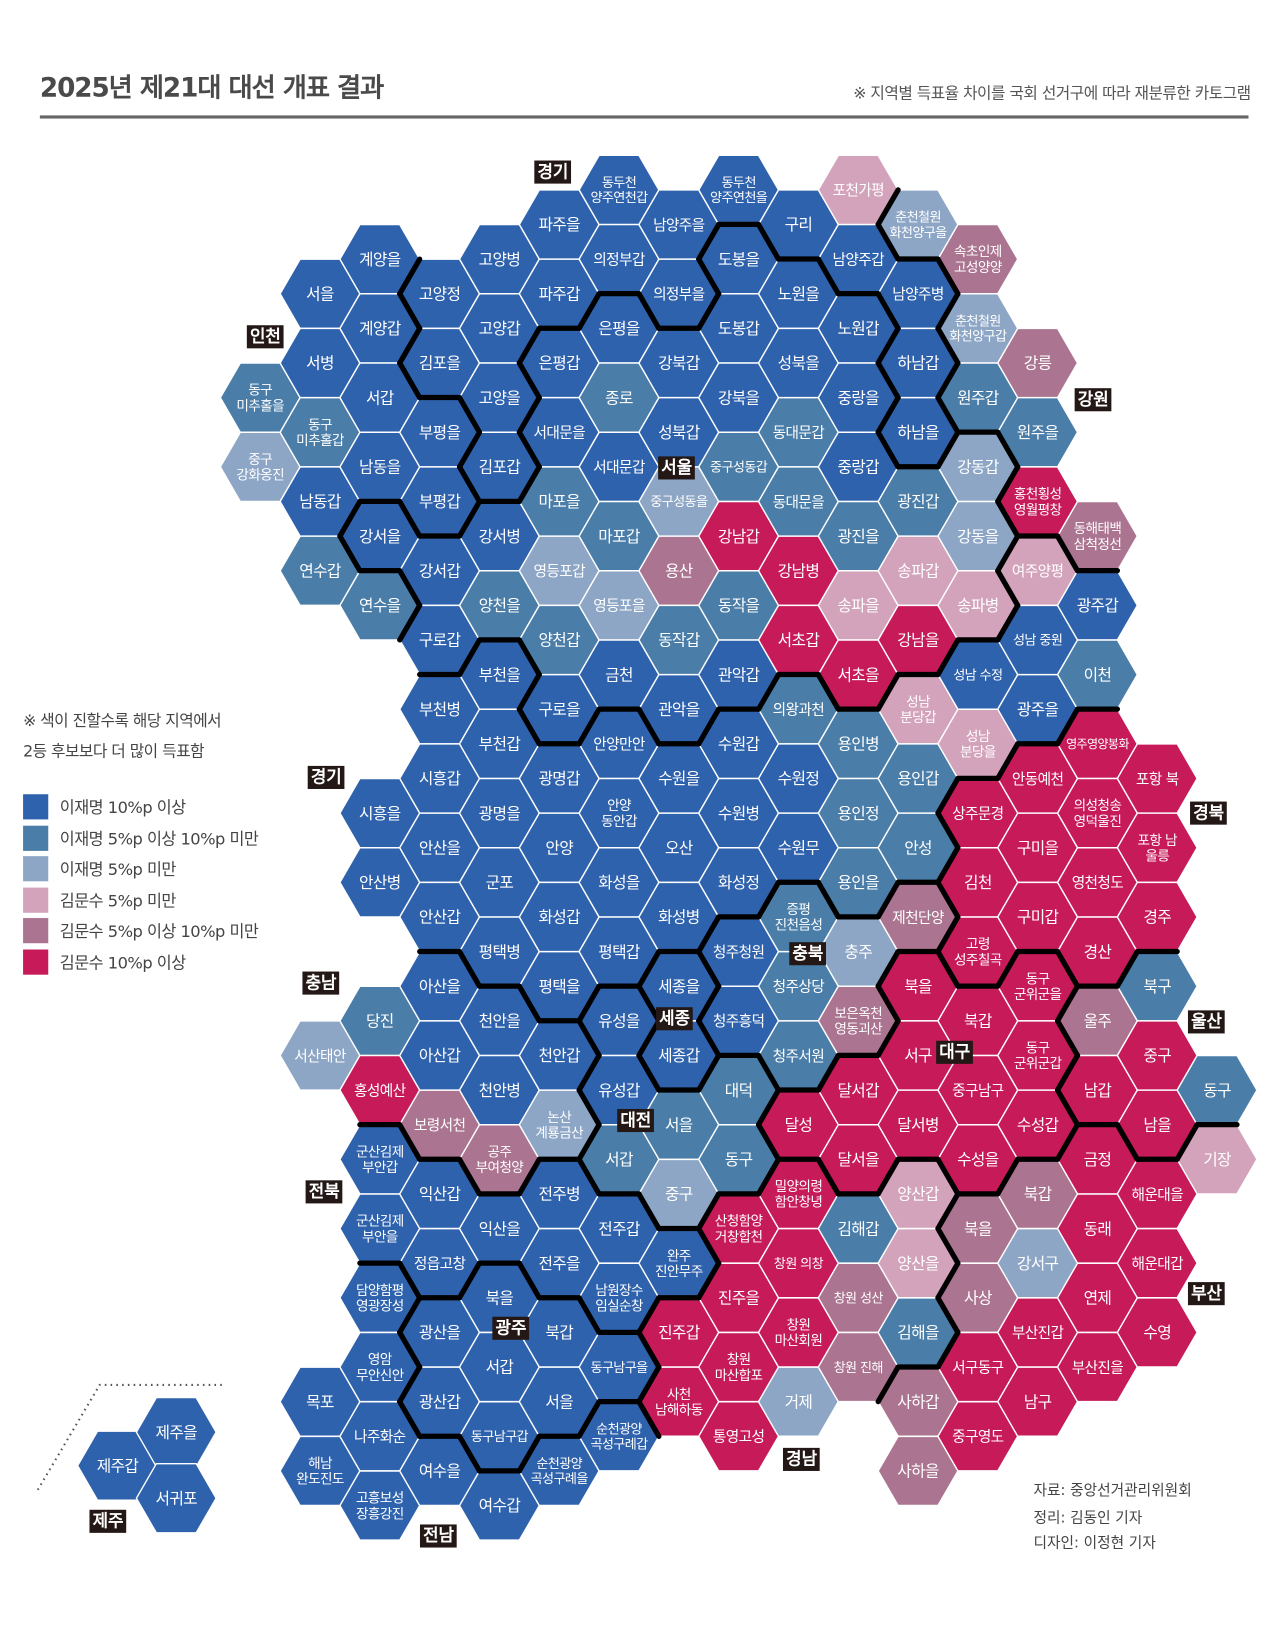  I want to click on district-name: 서을, so click(559, 1401).